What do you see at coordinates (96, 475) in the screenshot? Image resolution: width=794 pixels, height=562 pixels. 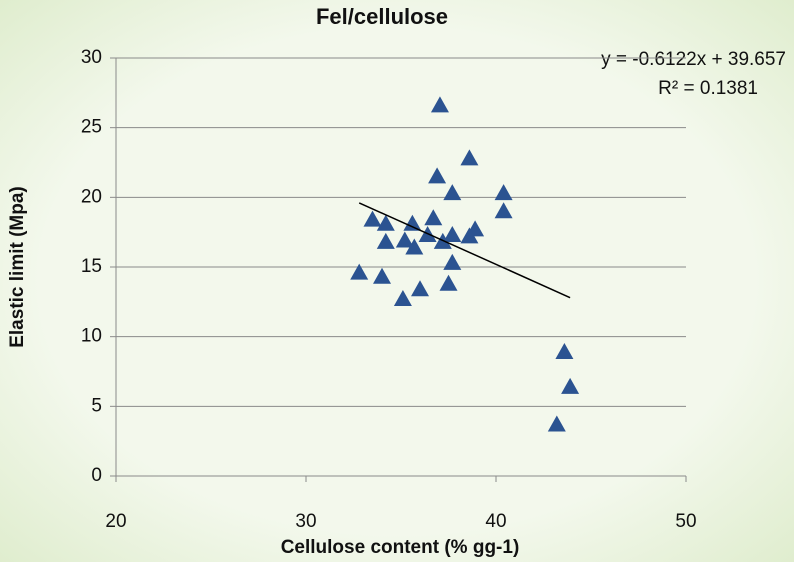 I see `y-tick-label: 0` at bounding box center [96, 475].